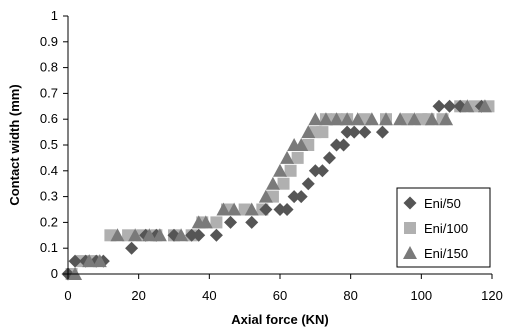 Image resolution: width=509 pixels, height=329 pixels. I want to click on legend: Eni/50 Eni/100 Eni/150, so click(443, 227).